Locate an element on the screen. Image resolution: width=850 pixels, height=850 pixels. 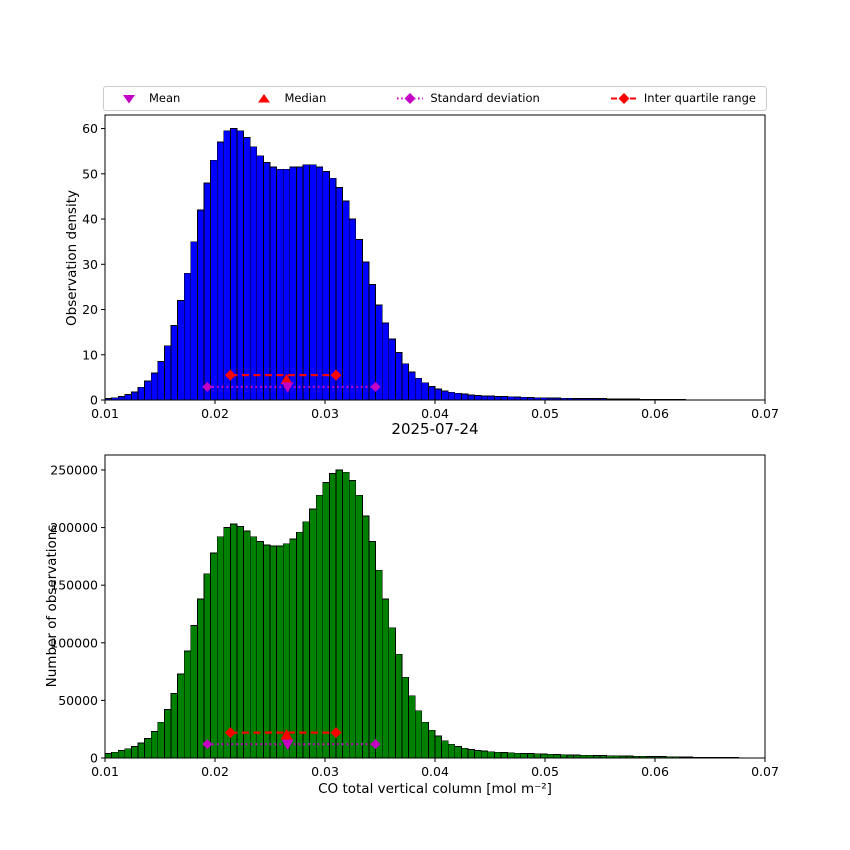
iqr-marker-icon is located at coordinates (623, 98).